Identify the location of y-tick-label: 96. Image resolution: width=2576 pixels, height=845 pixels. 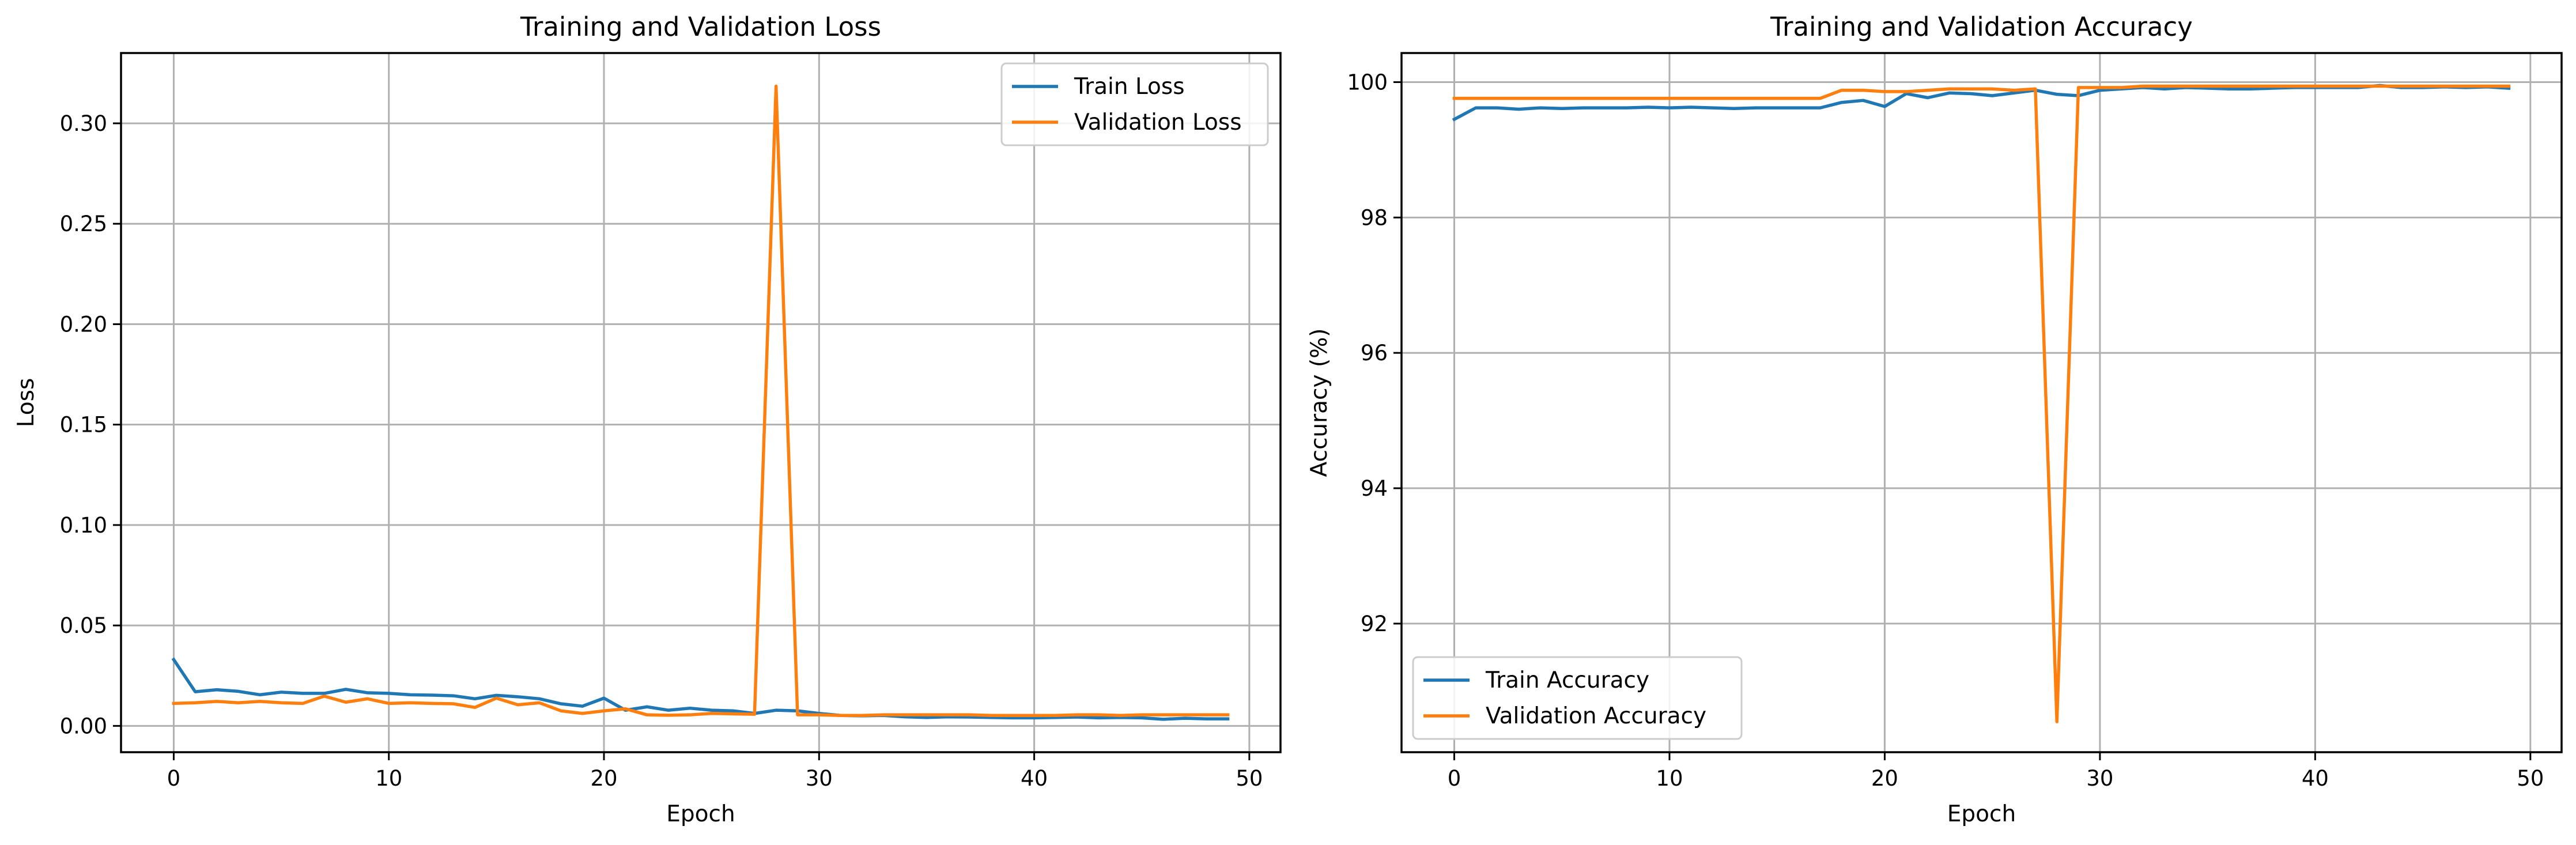
(1374, 353).